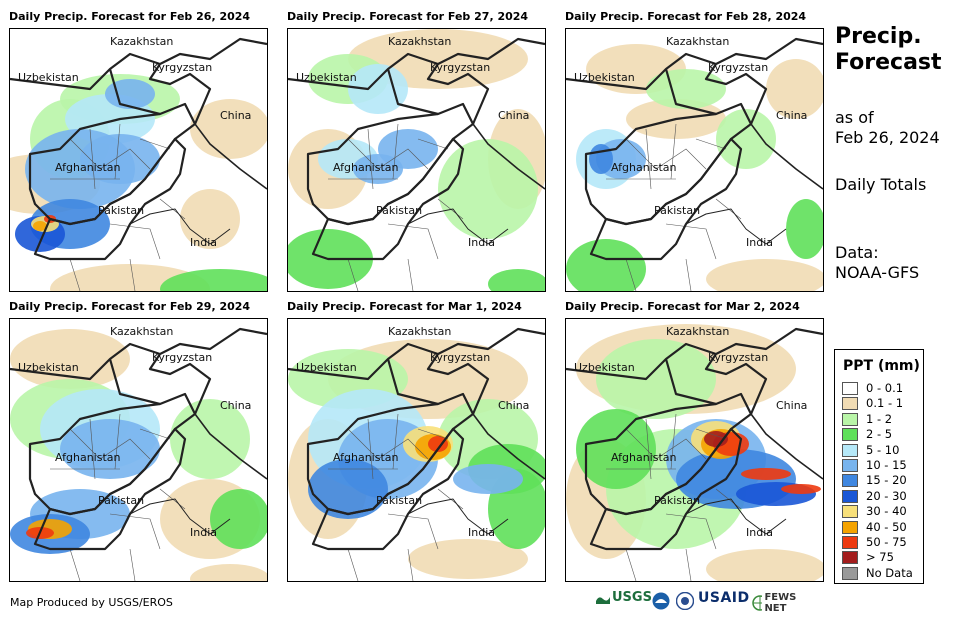  Describe the element at coordinates (854, 117) in the screenshot. I see `as-of-label: as of` at that location.